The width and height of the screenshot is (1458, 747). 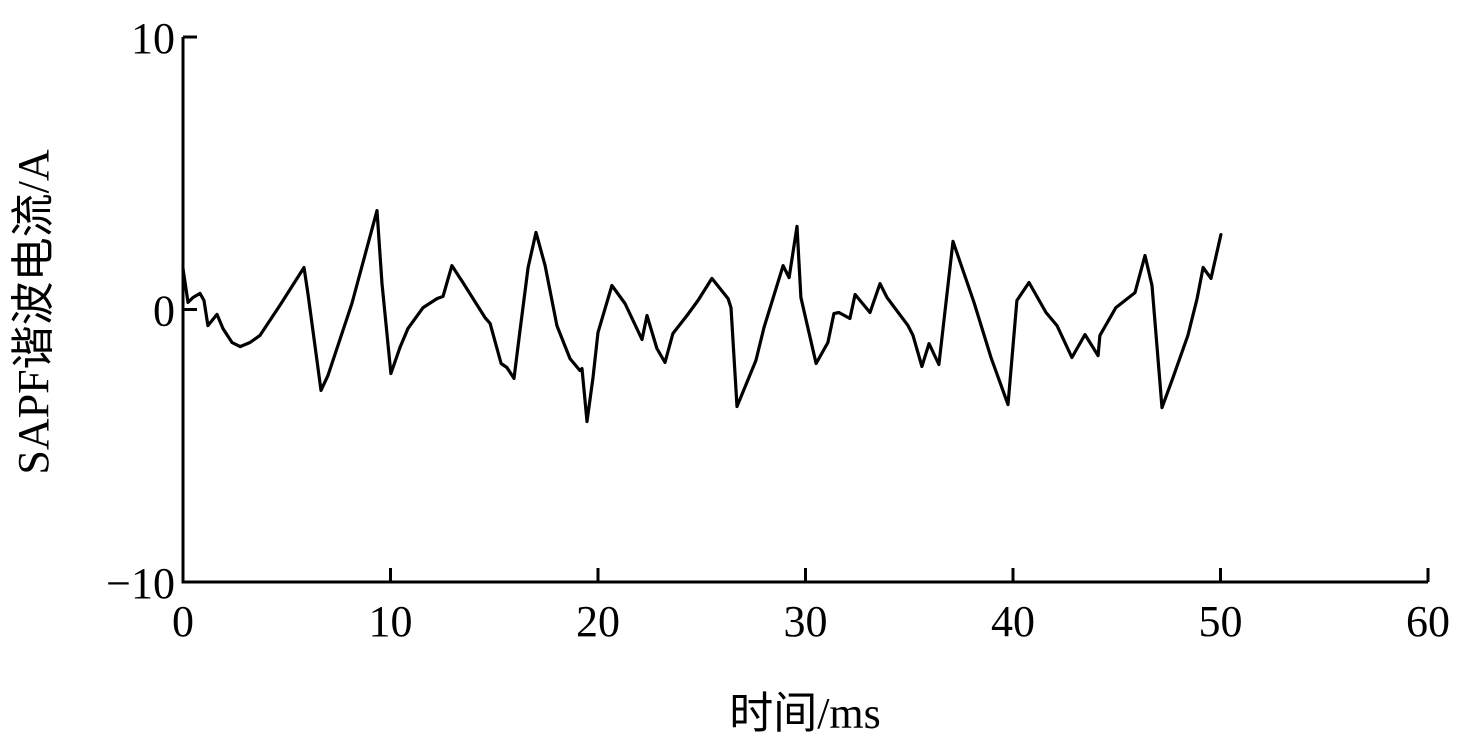 I want to click on x-tick-label: 60, so click(x=1428, y=621).